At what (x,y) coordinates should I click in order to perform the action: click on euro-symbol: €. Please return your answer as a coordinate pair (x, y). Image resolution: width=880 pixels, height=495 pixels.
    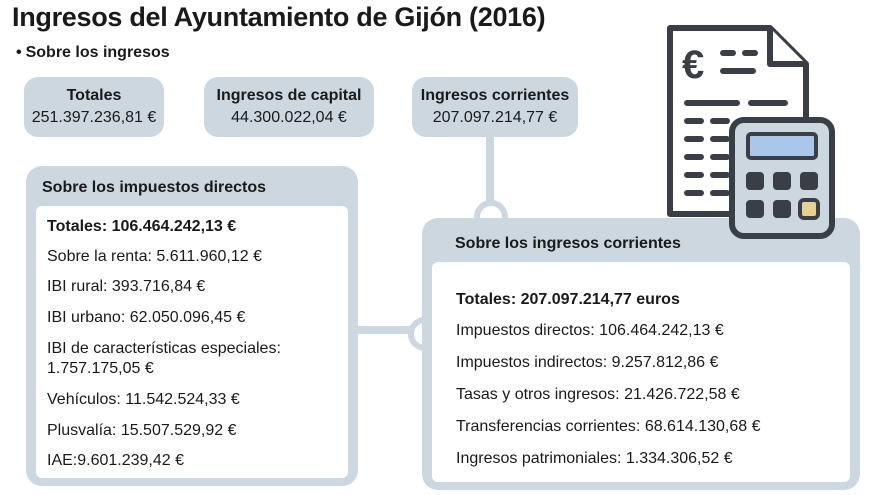
    Looking at the image, I should click on (693, 65).